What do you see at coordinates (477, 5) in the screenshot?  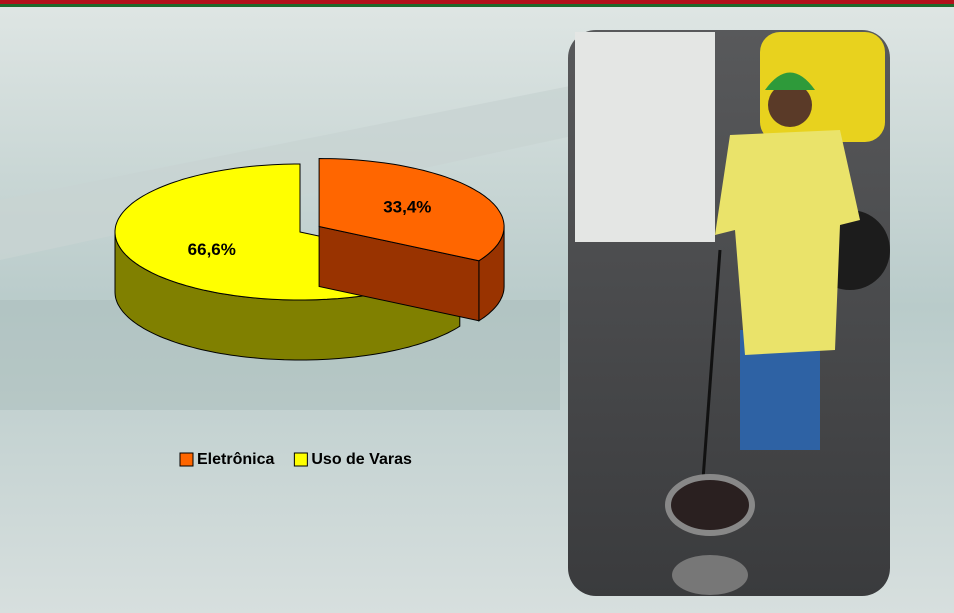 I see `top-bar-green` at bounding box center [477, 5].